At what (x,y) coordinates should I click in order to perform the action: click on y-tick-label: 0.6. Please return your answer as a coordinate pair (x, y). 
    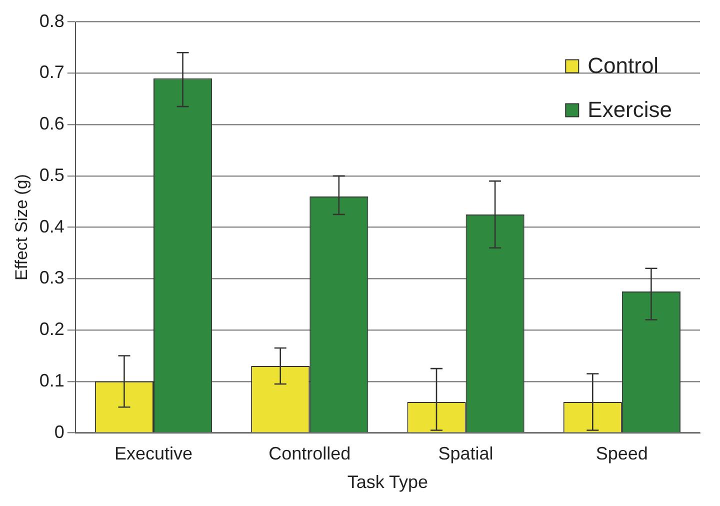
    Looking at the image, I should click on (51, 124).